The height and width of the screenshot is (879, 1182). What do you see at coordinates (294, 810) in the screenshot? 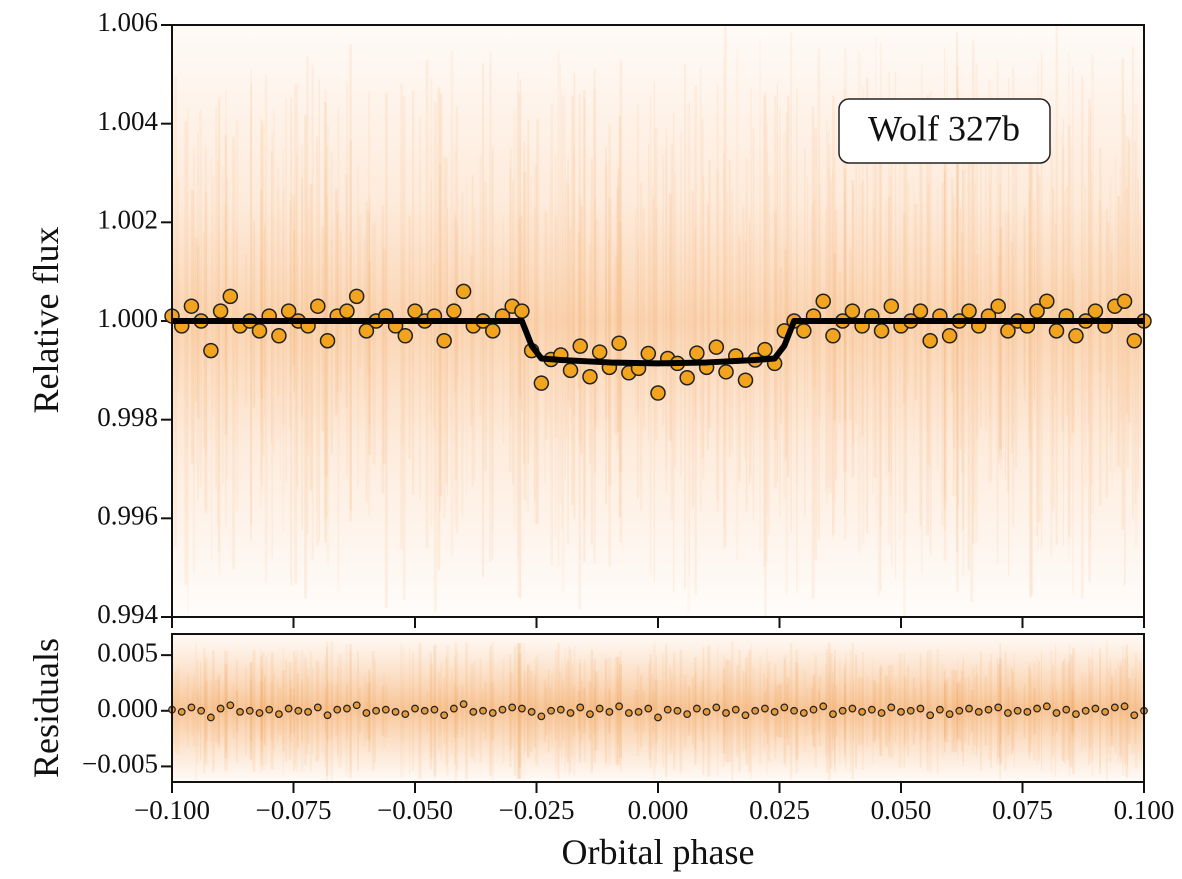
I see `x-tick-label: −0.075` at bounding box center [294, 810].